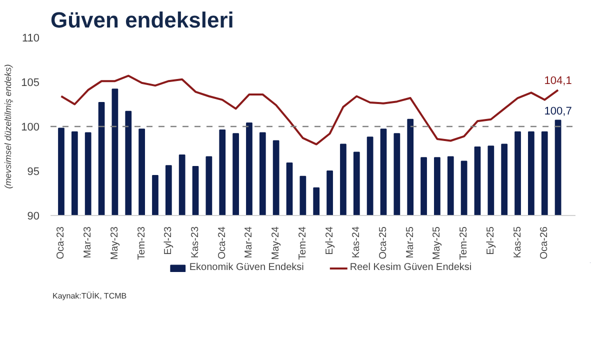 This screenshot has width=607, height=360. I want to click on x-tick-label: Oca-25, so click(383, 243).